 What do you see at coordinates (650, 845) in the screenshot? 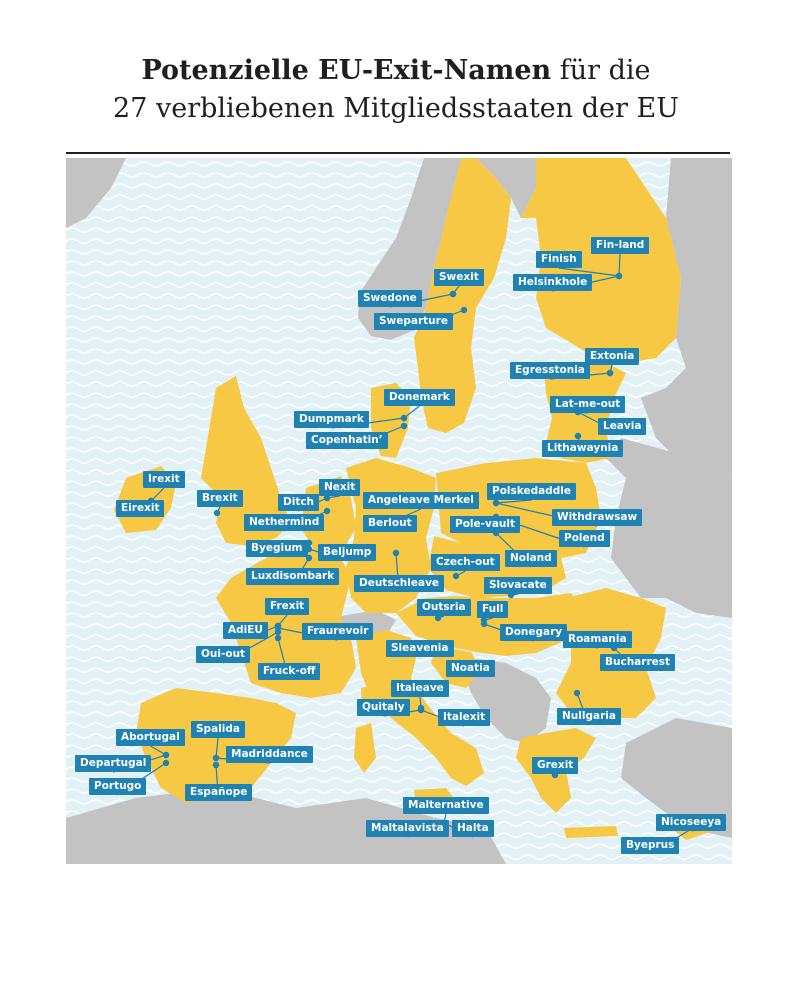
I see `label-byeprus: Byeprus` at bounding box center [650, 845].